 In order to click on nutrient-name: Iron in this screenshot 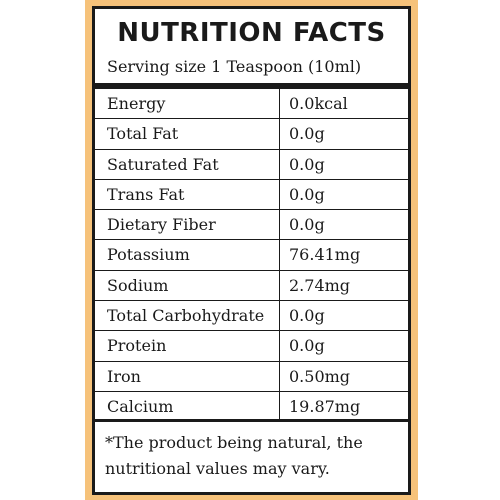, I will do `click(187, 376)`.